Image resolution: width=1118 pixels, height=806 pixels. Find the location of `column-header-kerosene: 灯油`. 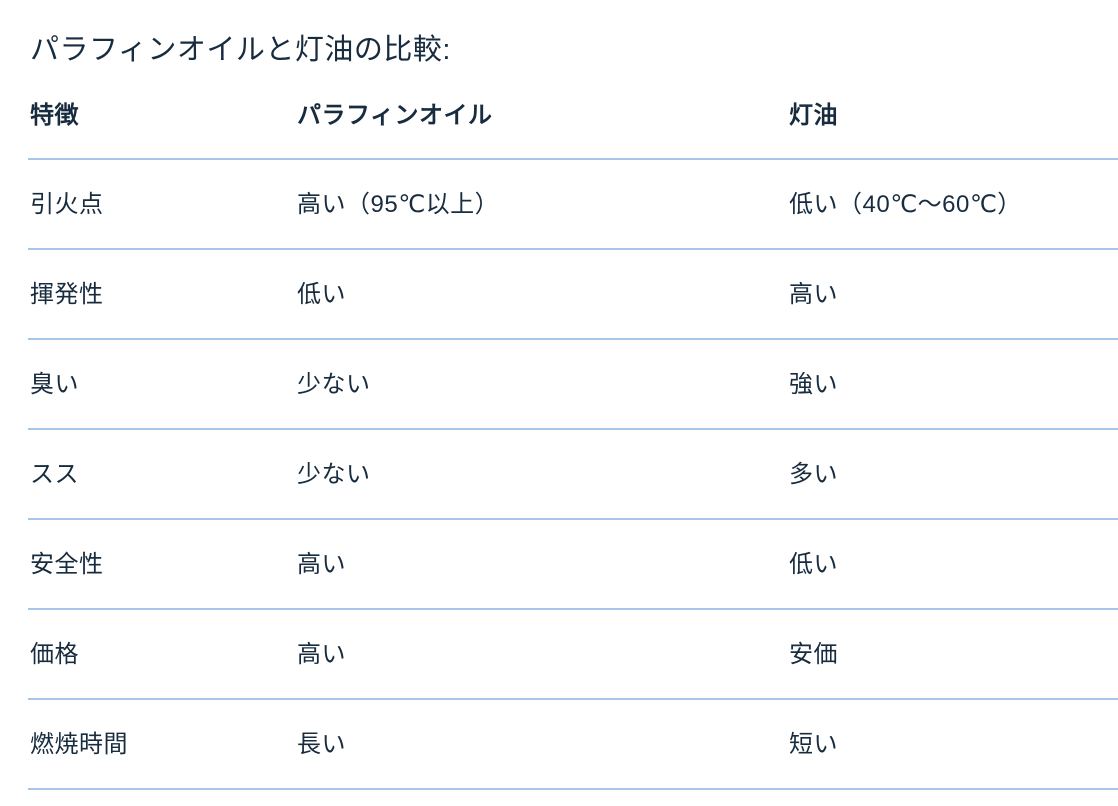

column-header-kerosene: 灯油 is located at coordinates (952, 115).